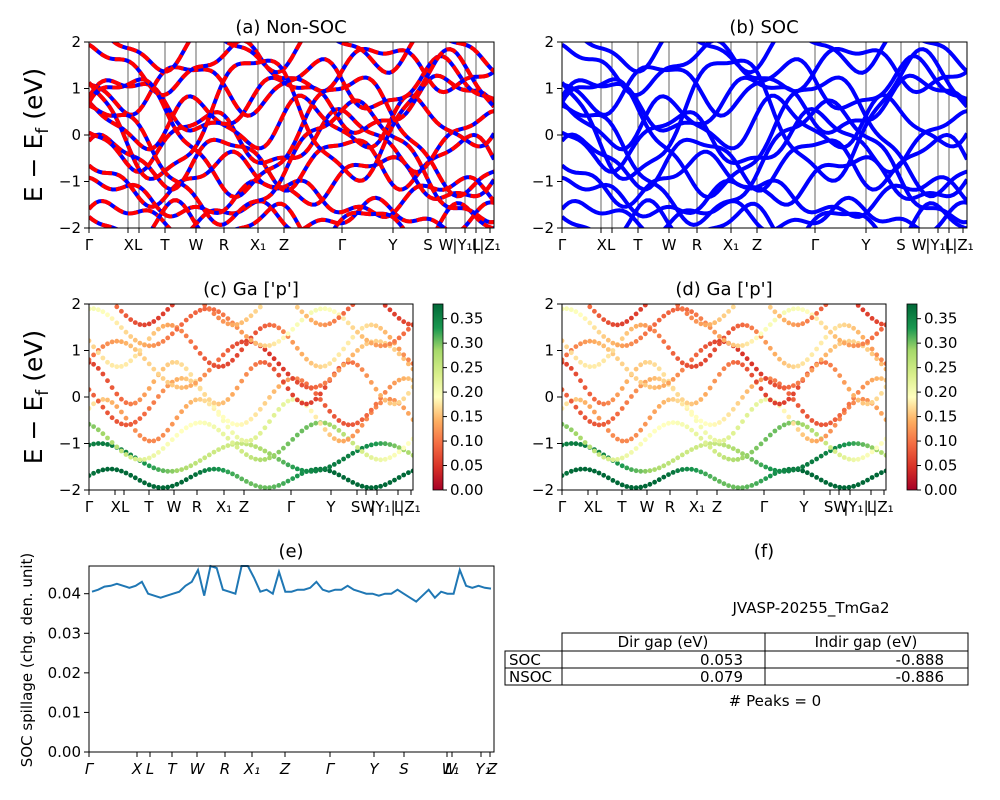  What do you see at coordinates (721, 660) in the screenshot?
I see `table-row-soc-dir: 0.053` at bounding box center [721, 660].